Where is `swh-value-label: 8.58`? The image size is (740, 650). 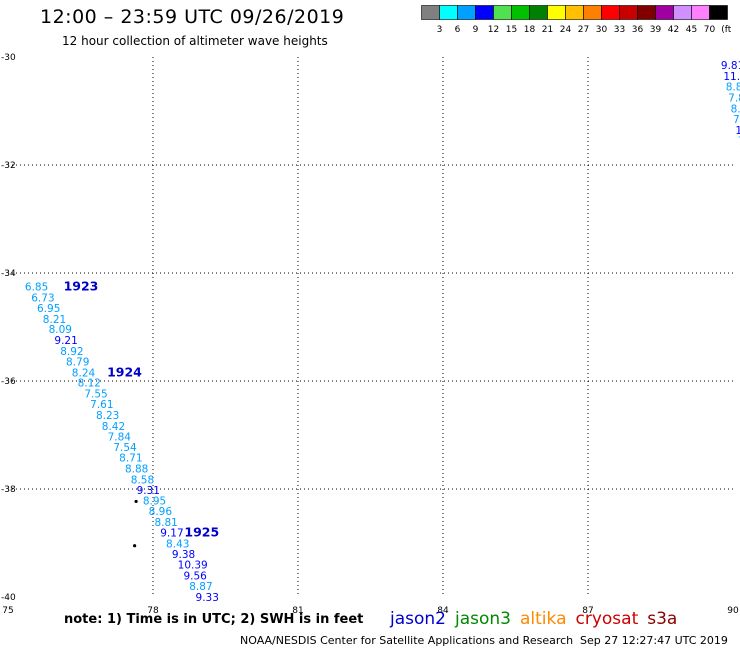
swh-value-label: 8.58 is located at coordinates (142, 480).